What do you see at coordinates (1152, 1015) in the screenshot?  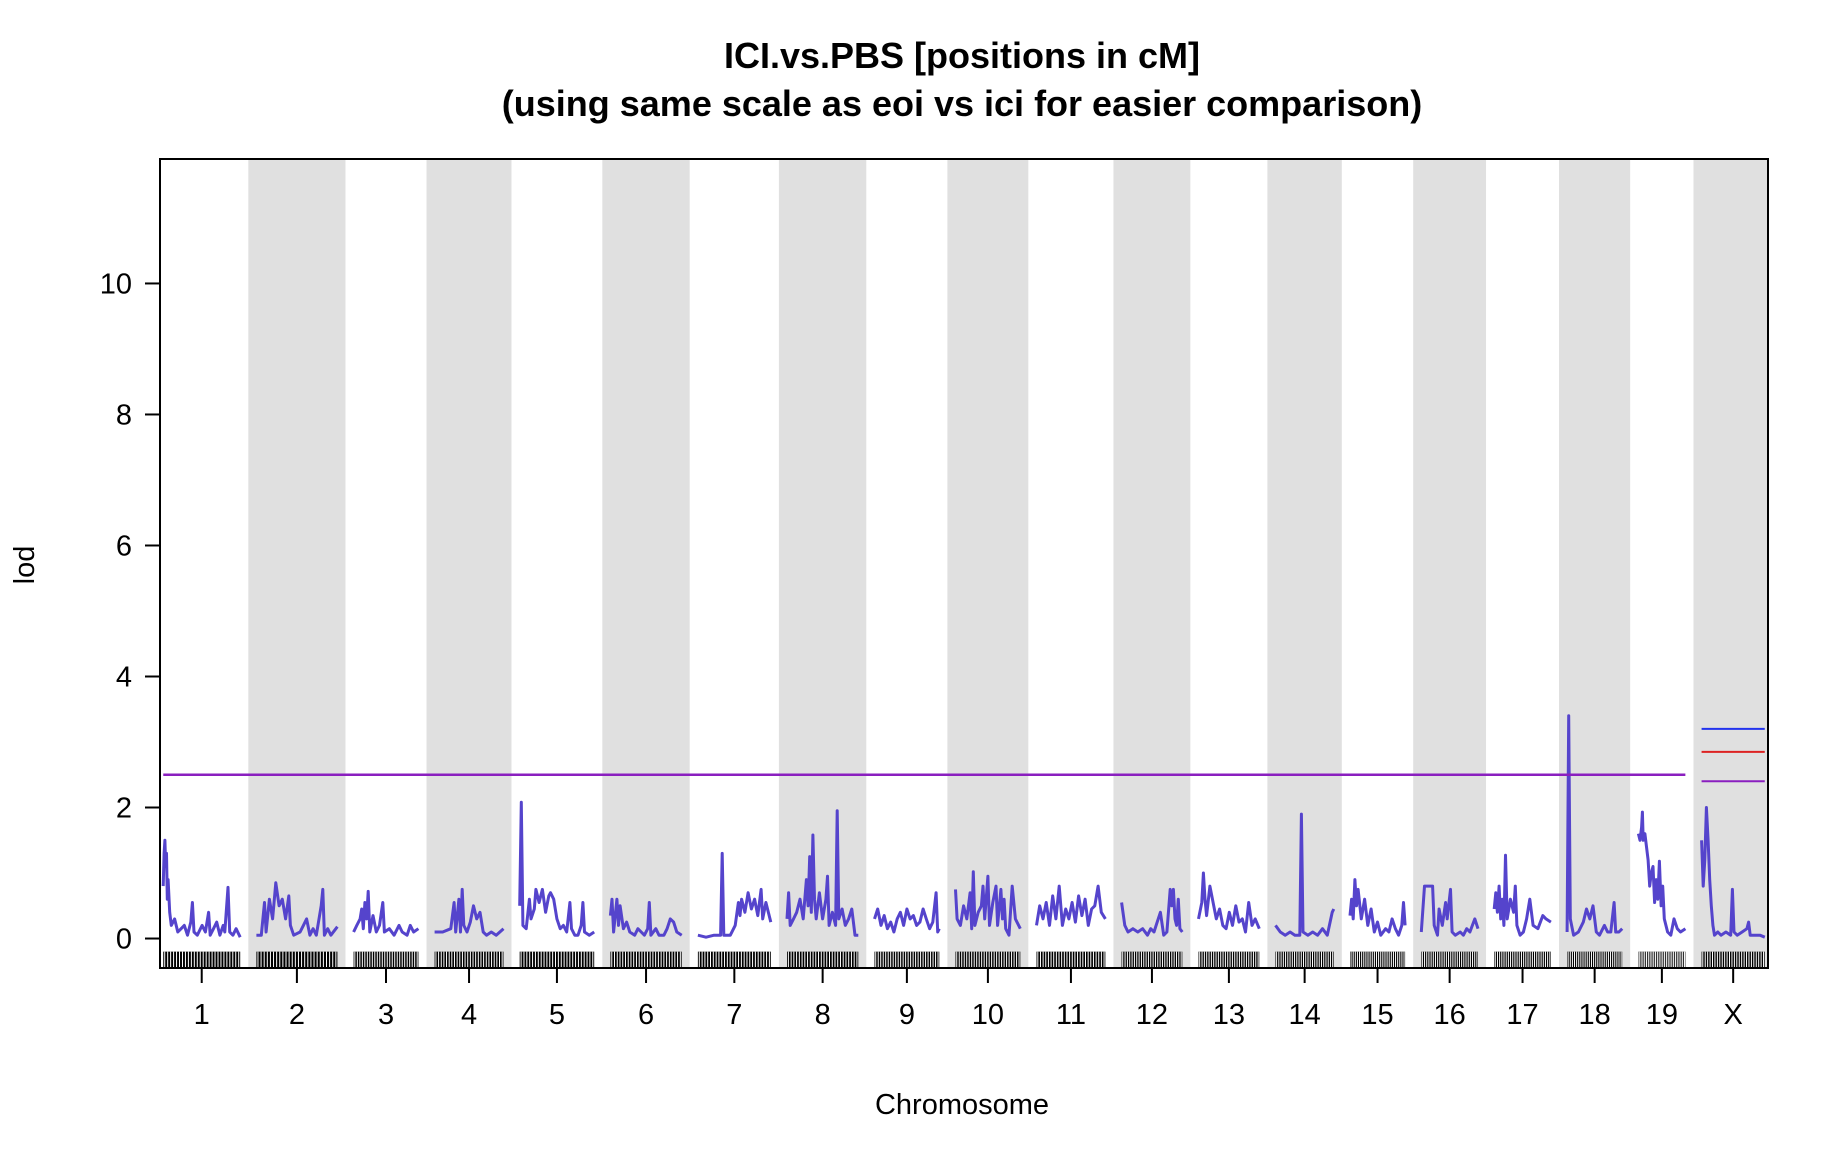 I see `x-tick-label-12: 12` at bounding box center [1152, 1015].